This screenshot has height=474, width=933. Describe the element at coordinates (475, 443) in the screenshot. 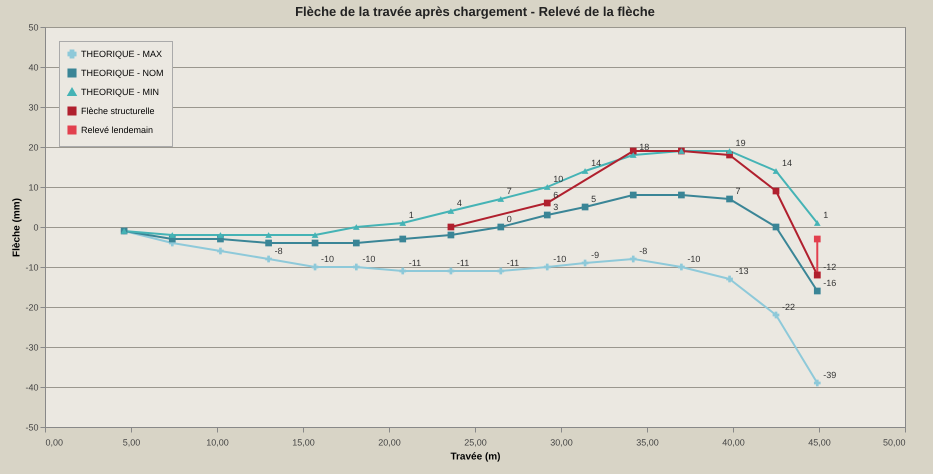

I see `x-tick-label: 25,00` at that location.